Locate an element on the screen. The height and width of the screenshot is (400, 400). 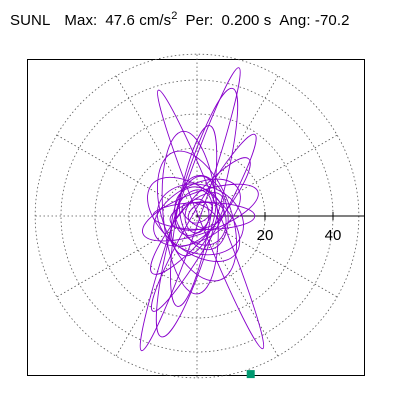
trace-end-marker is located at coordinates (250, 374).